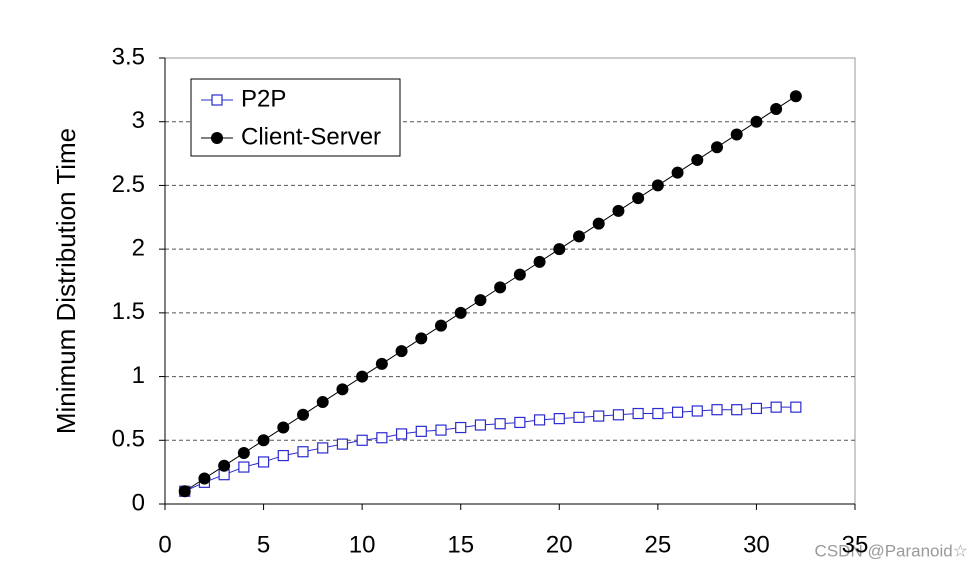 The image size is (977, 570). I want to click on legend-label: P2P, so click(263, 98).